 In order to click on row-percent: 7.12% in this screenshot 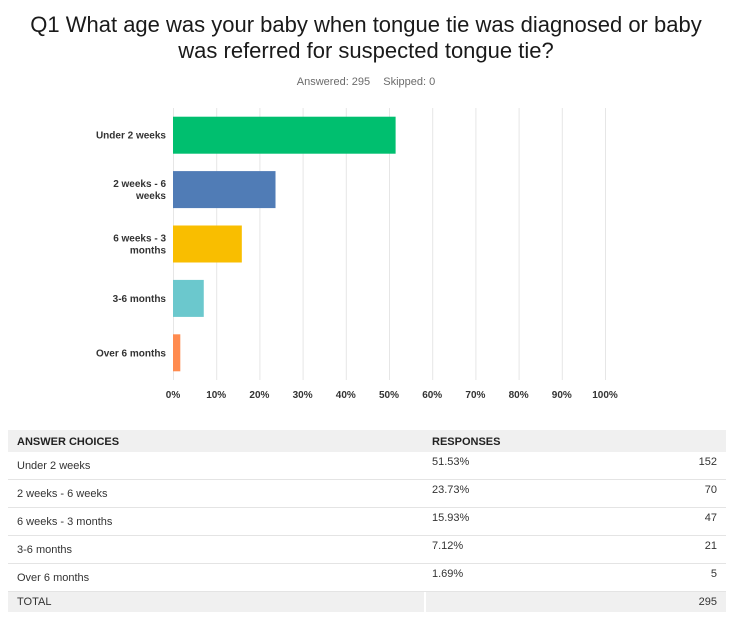, I will do `click(448, 546)`.